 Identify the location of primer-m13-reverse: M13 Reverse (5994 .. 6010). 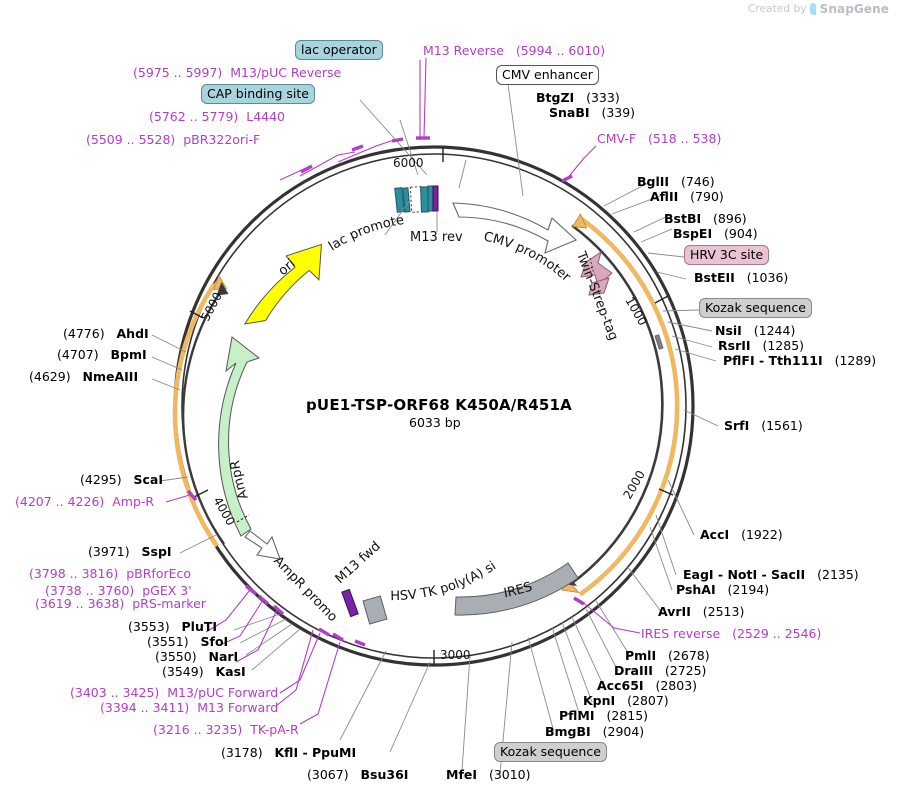
(514, 50).